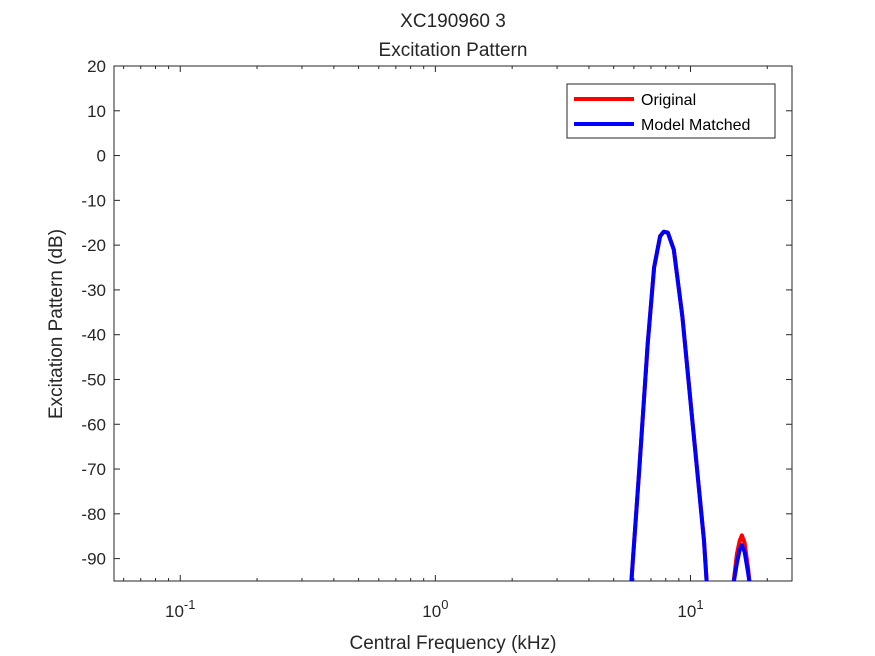 The height and width of the screenshot is (656, 875). I want to click on x-tick-label: 10¹, so click(690, 609).